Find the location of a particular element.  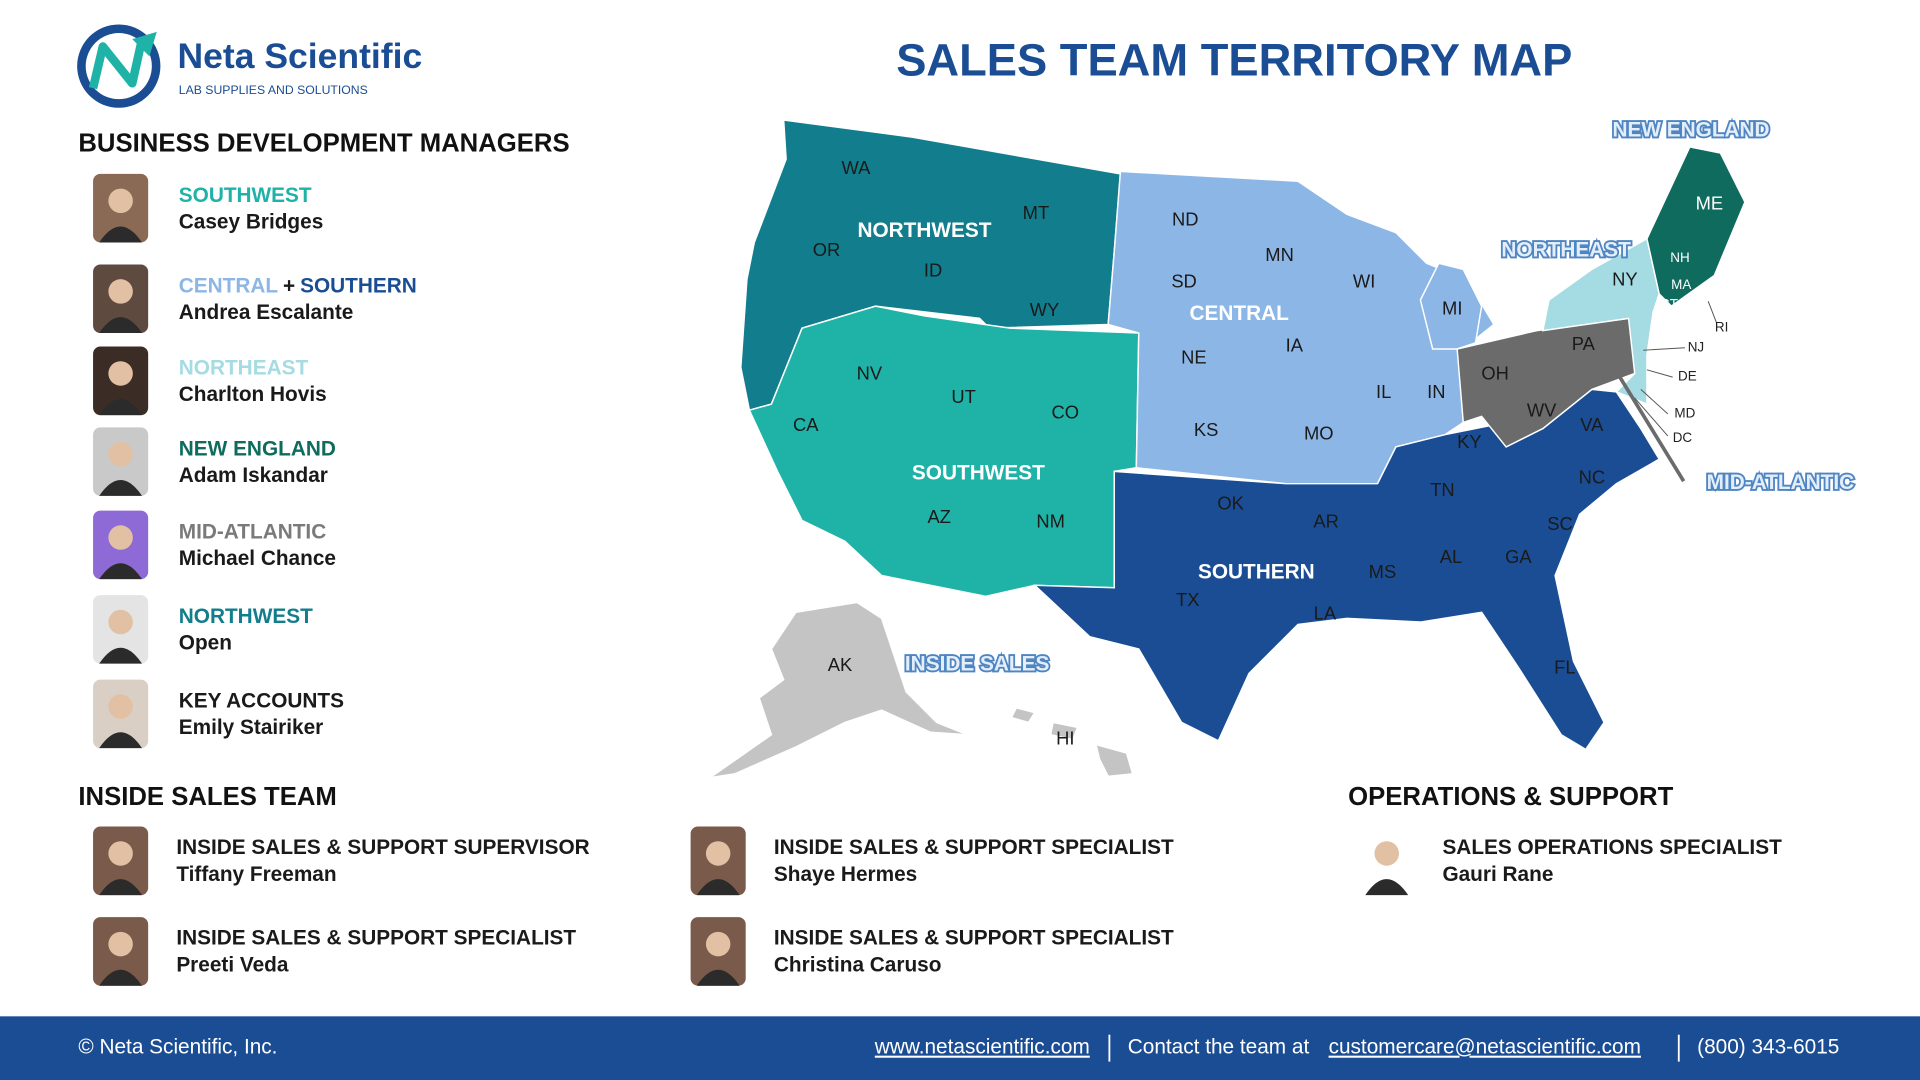

state-label: SC is located at coordinates (1560, 523).